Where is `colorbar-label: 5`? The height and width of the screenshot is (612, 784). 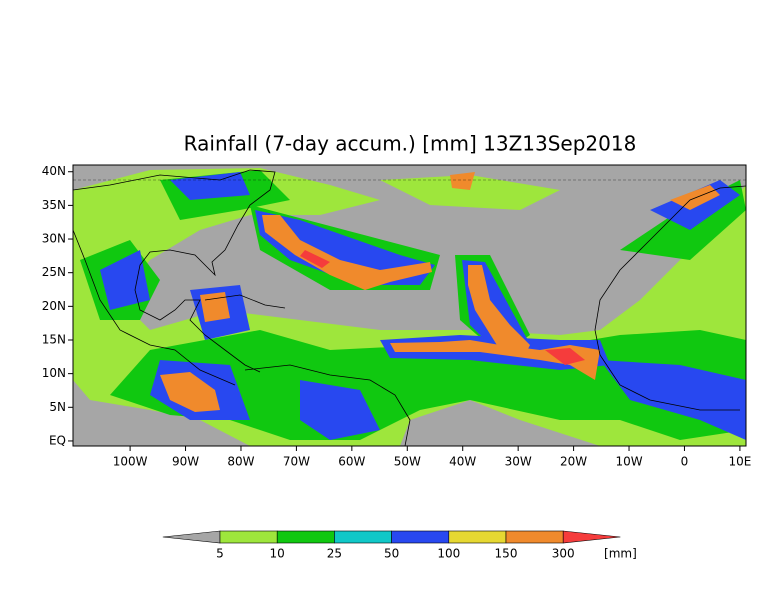 colorbar-label: 5 is located at coordinates (220, 554).